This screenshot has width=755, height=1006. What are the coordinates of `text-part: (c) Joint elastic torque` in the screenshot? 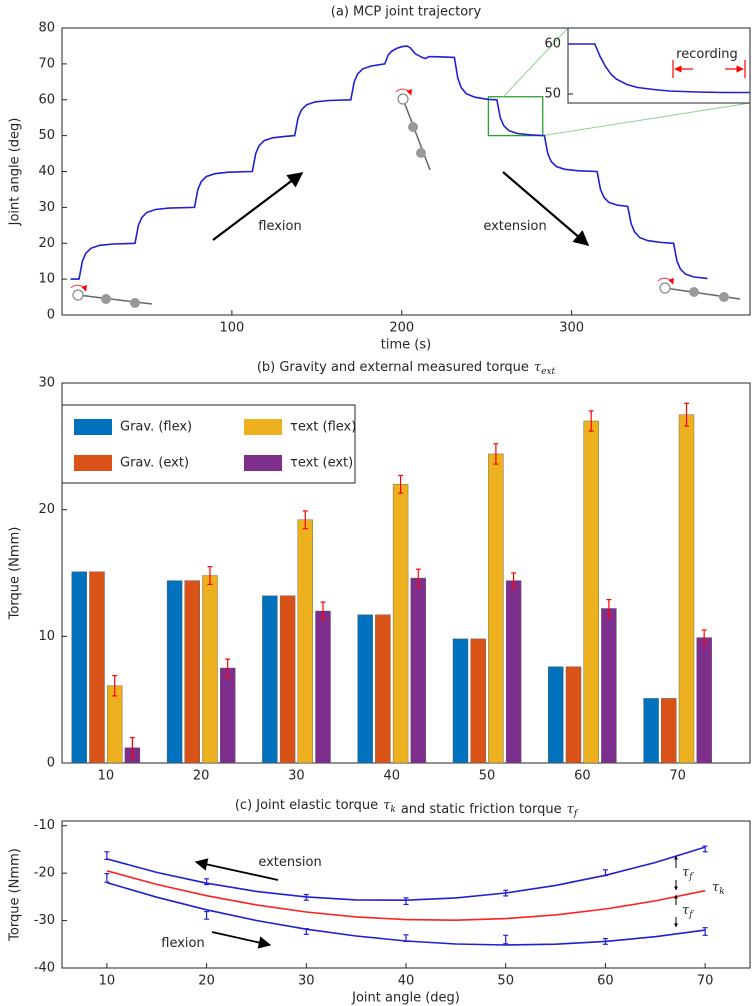 It's located at (306, 805).